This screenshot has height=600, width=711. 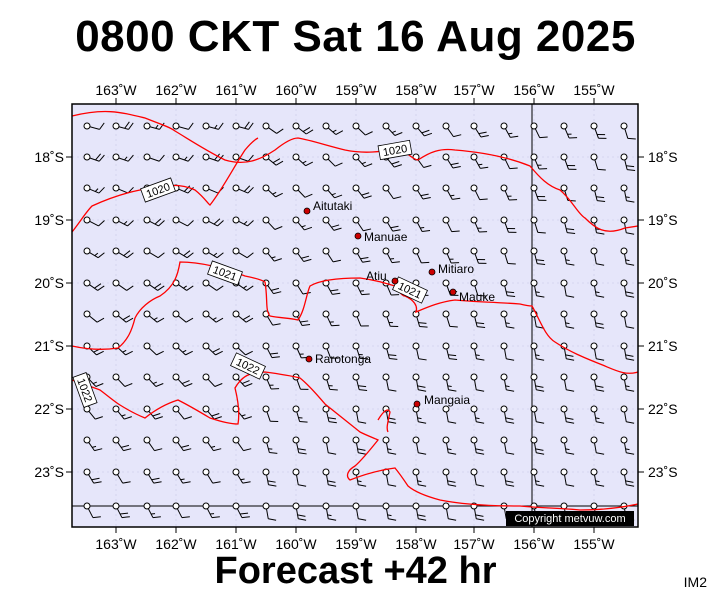 What do you see at coordinates (116, 90) in the screenshot?
I see `lon-label: 163˚W` at bounding box center [116, 90].